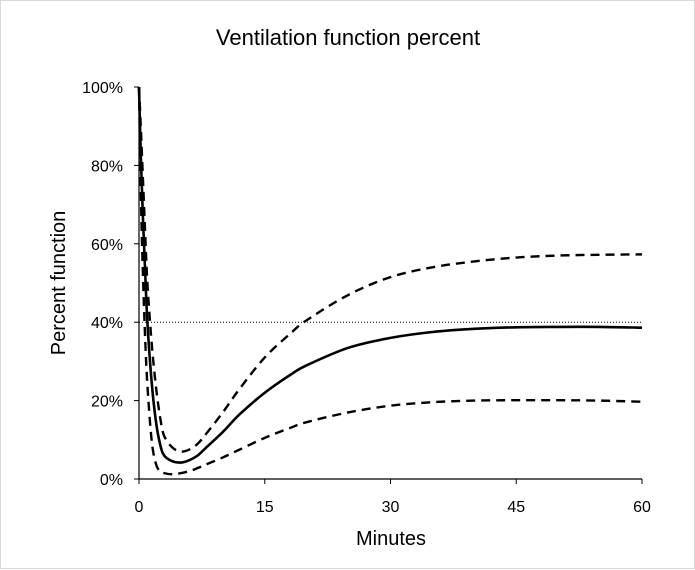 The width and height of the screenshot is (695, 570). What do you see at coordinates (393, 497) in the screenshot?
I see `x-axis-ticks: 0 15 30 45 60` at bounding box center [393, 497].